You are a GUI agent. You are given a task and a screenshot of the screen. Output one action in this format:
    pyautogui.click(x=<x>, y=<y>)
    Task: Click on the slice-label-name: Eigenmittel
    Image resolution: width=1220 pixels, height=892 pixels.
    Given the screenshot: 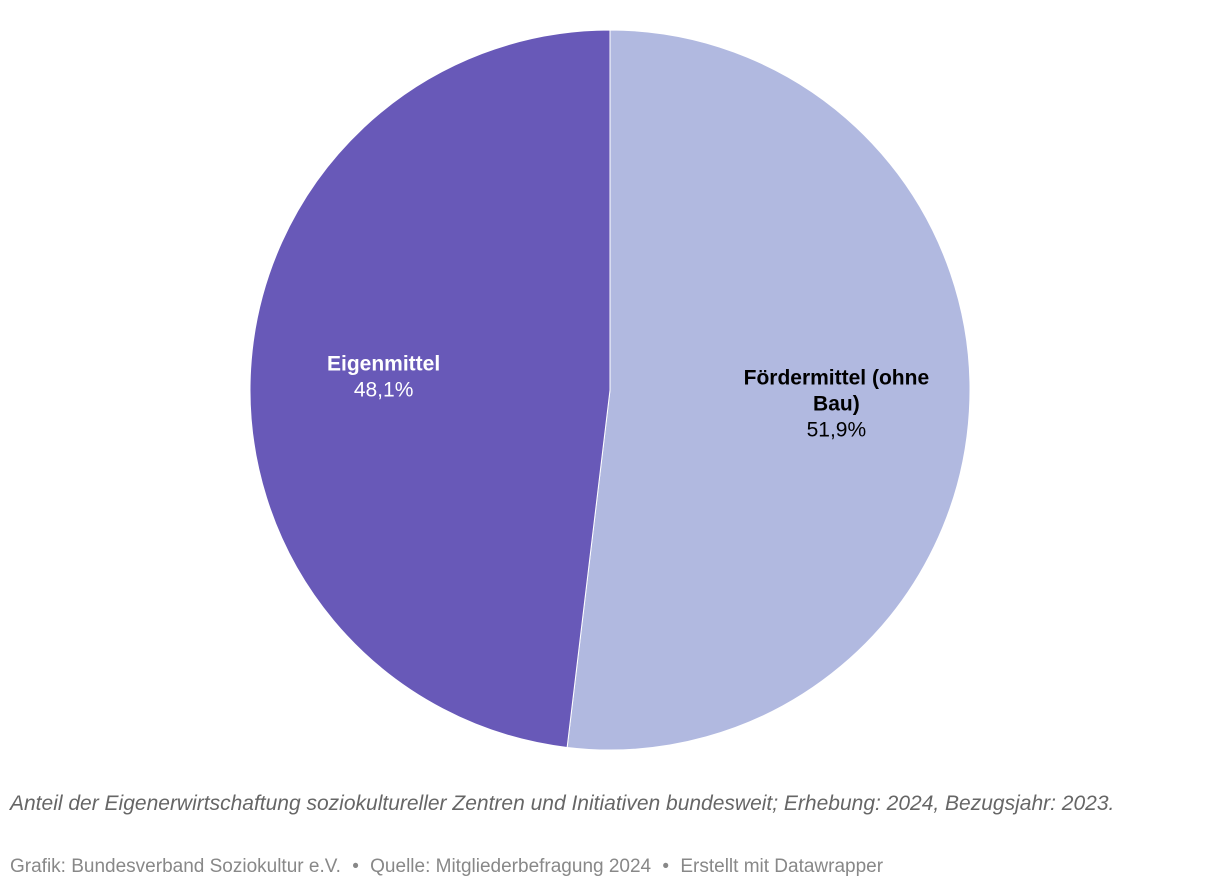 What is the action you would take?
    pyautogui.click(x=383, y=363)
    